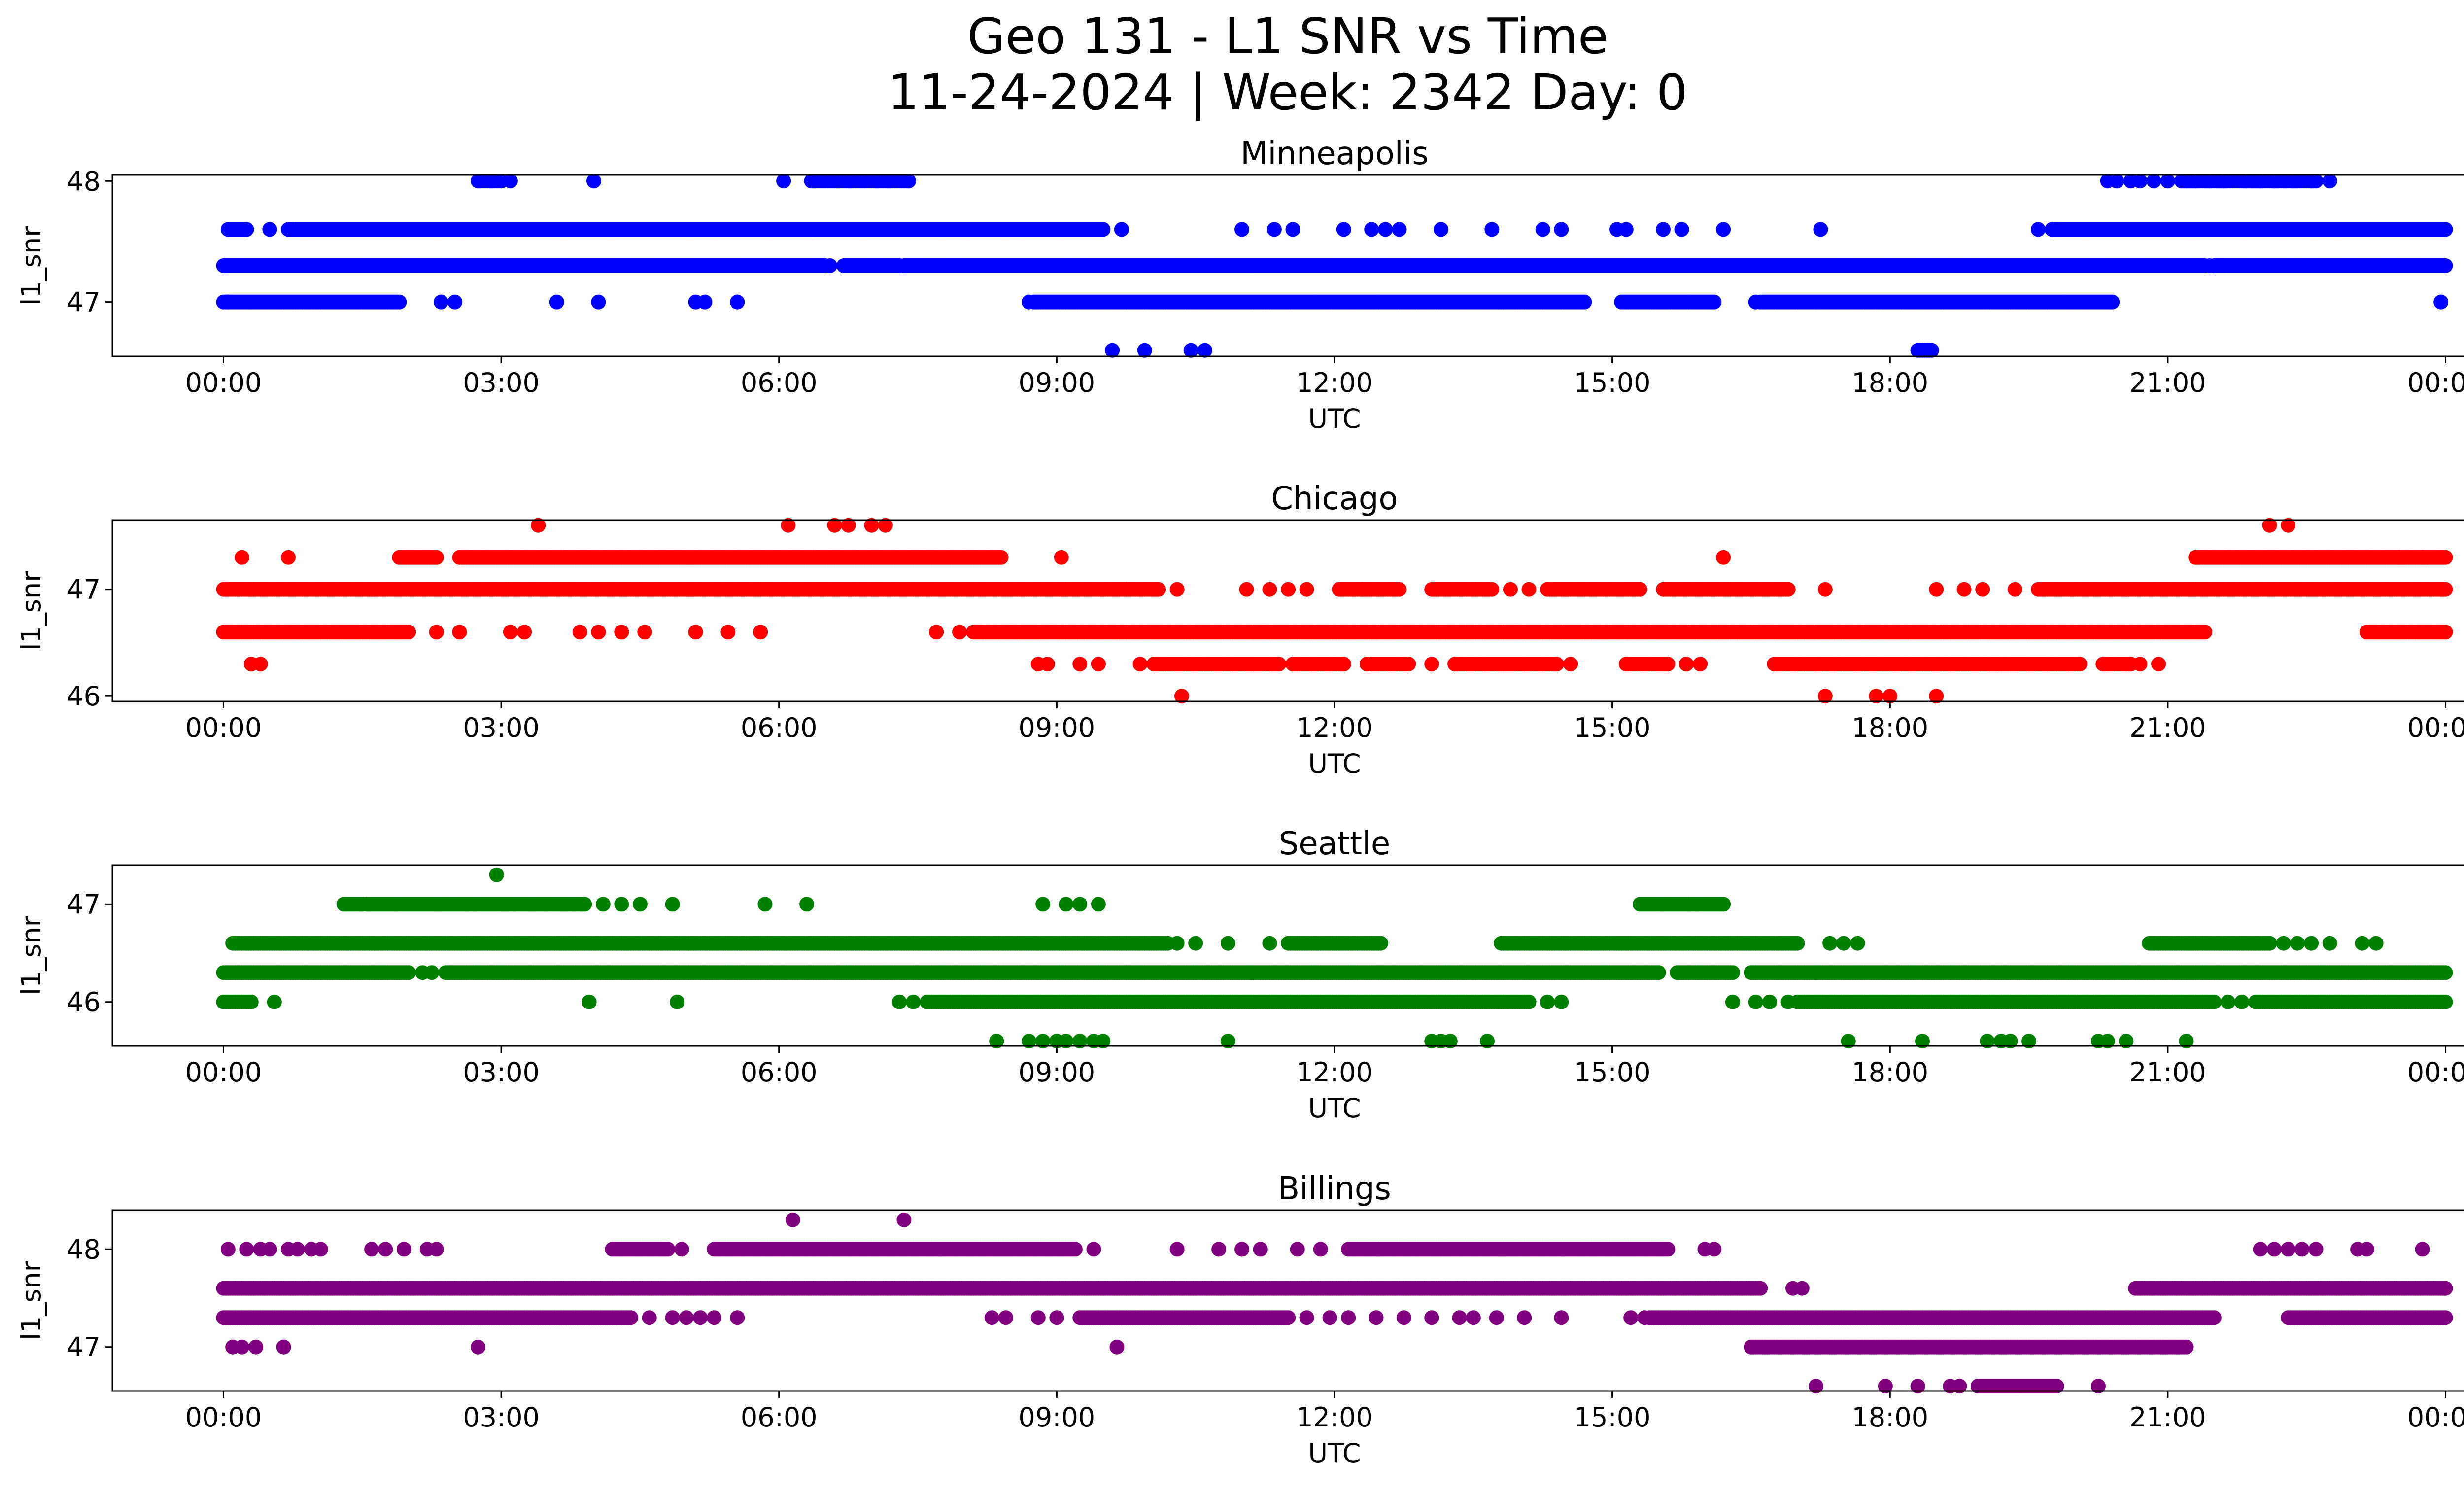 This screenshot has height=1495, width=2464. What do you see at coordinates (1287, 36) in the screenshot?
I see `figure-title-line-1: Geo 131 - L1 SNR vs Time` at bounding box center [1287, 36].